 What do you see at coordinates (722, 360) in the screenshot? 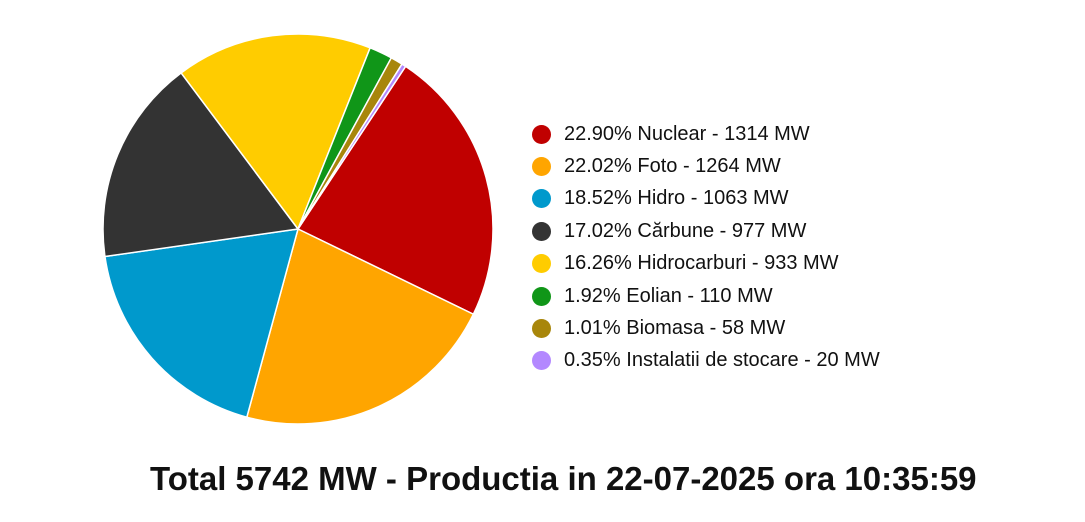
I see `legend-label: 0.35% Instalatii de stocare - 20 MW` at bounding box center [722, 360].